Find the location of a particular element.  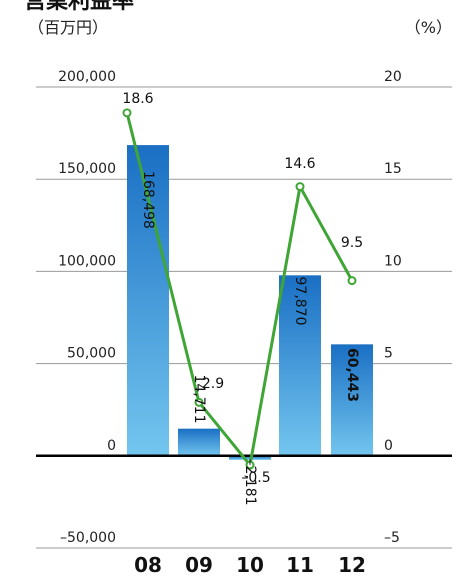

category-label: 11 is located at coordinates (300, 565).